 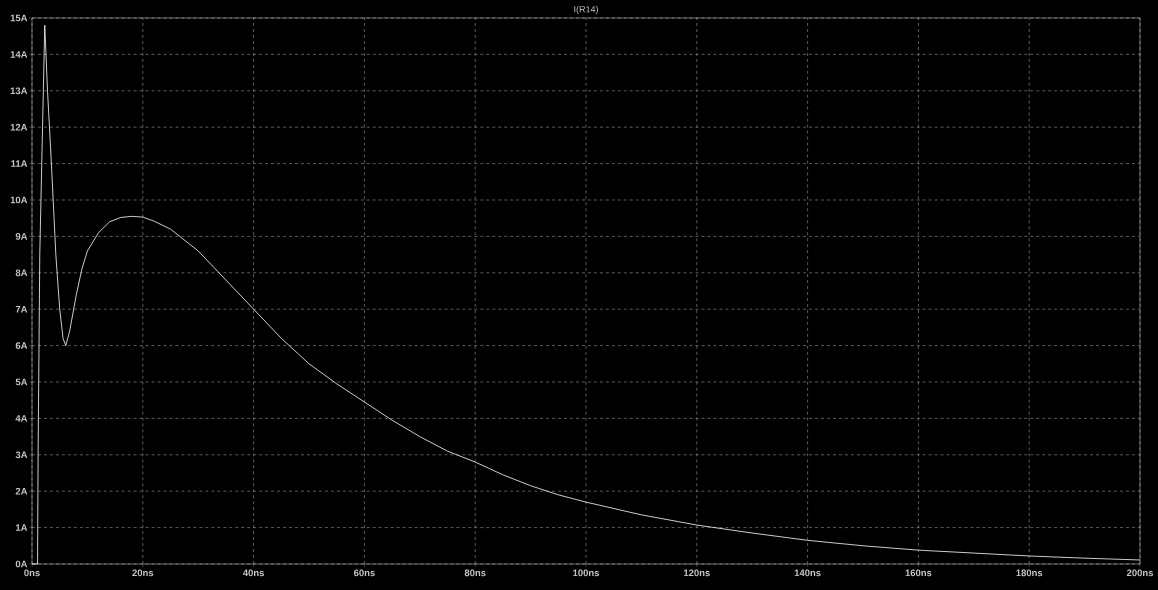 What do you see at coordinates (21, 382) in the screenshot?
I see `y-tick-label: 5A` at bounding box center [21, 382].